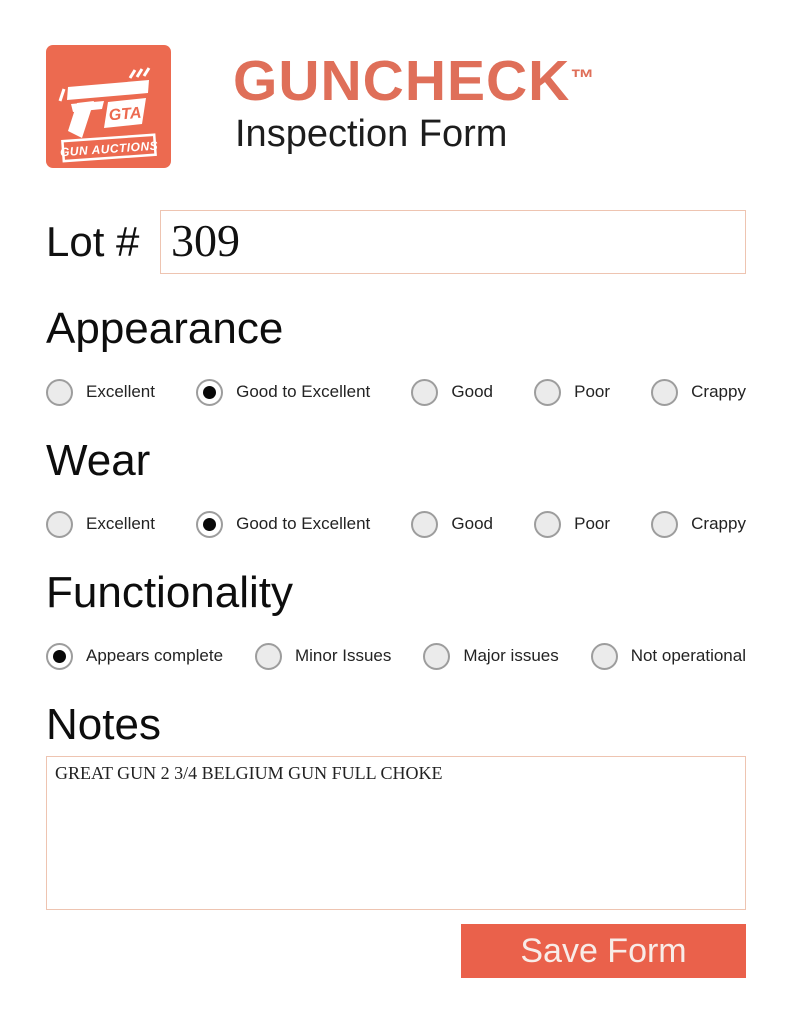  I want to click on radio-option-appearance-crappy: Crappy, so click(698, 392).